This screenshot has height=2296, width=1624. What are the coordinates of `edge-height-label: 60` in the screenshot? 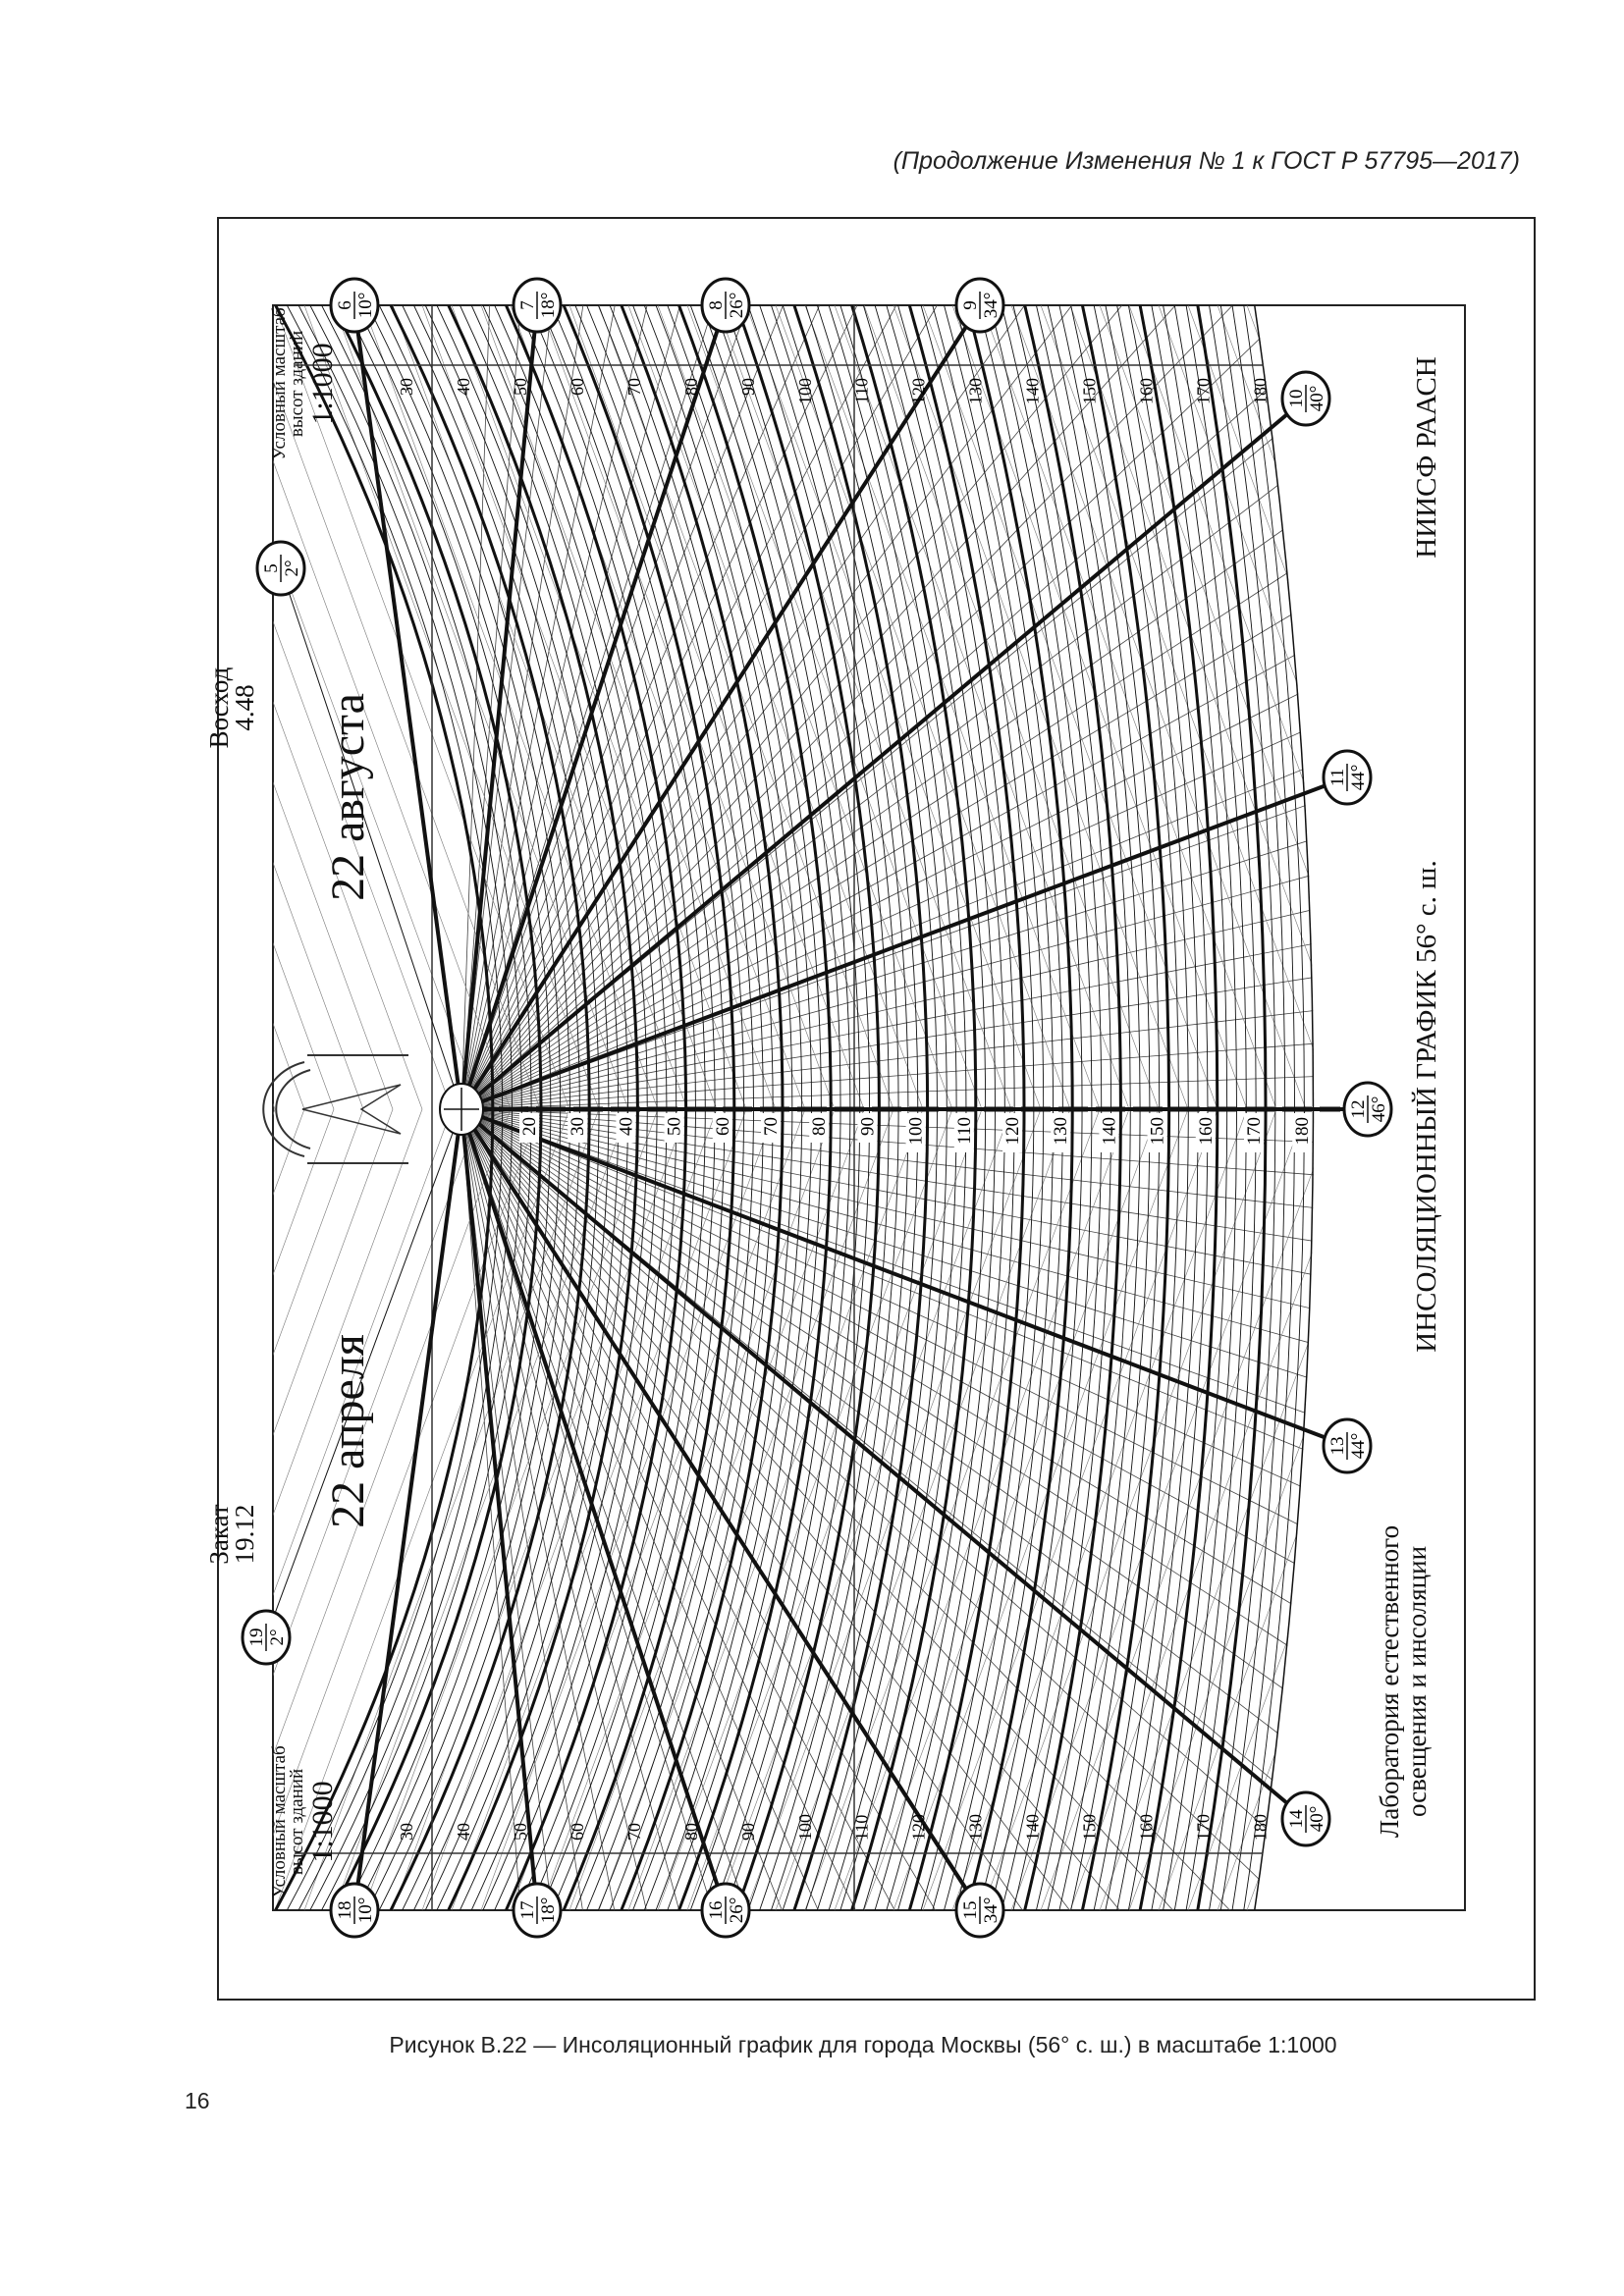 It's located at (577, 1832).